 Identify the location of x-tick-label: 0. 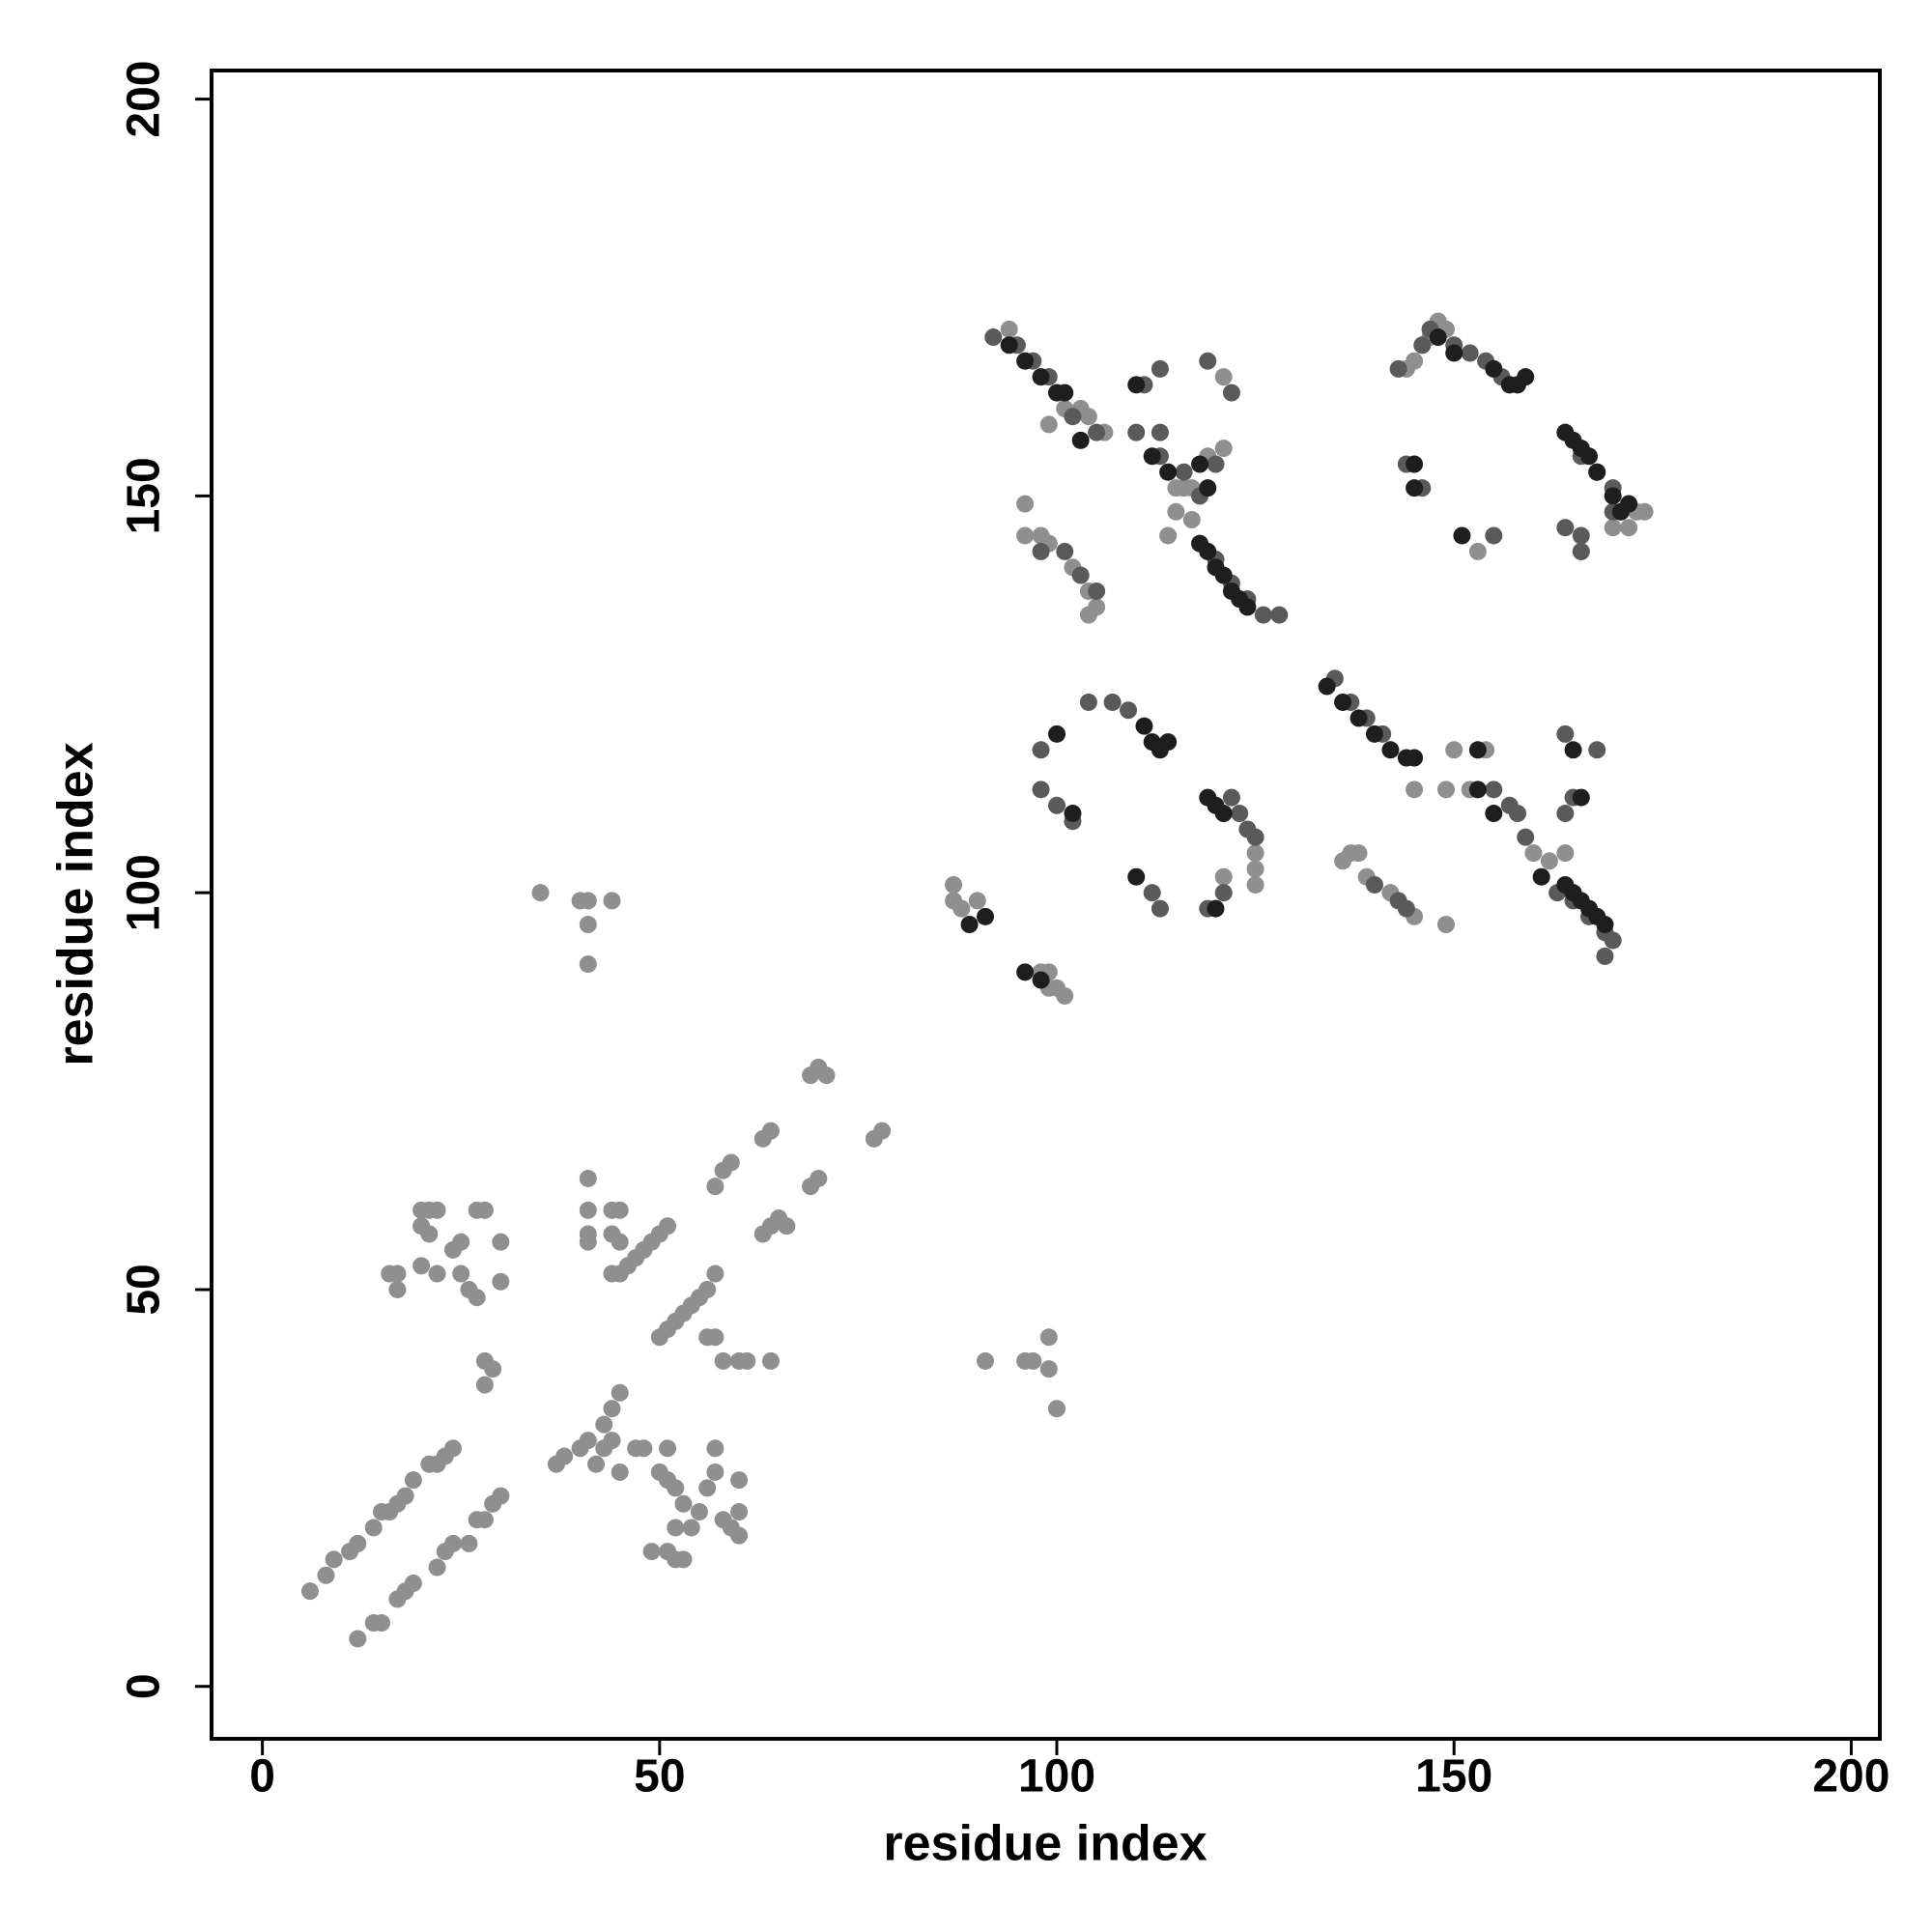
(262, 1777).